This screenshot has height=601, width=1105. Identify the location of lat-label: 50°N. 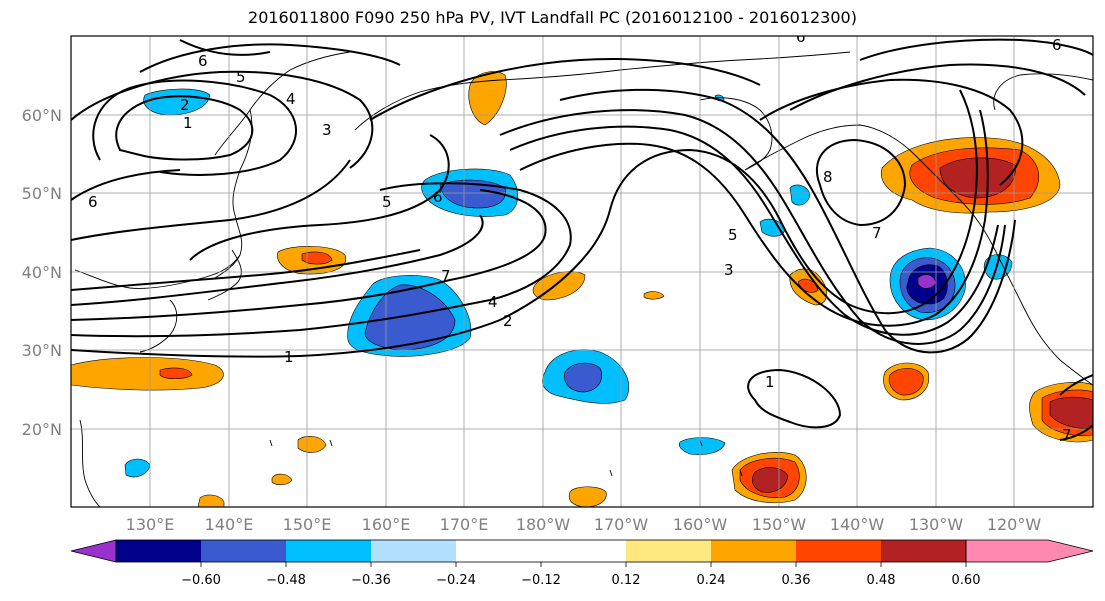
(42, 193).